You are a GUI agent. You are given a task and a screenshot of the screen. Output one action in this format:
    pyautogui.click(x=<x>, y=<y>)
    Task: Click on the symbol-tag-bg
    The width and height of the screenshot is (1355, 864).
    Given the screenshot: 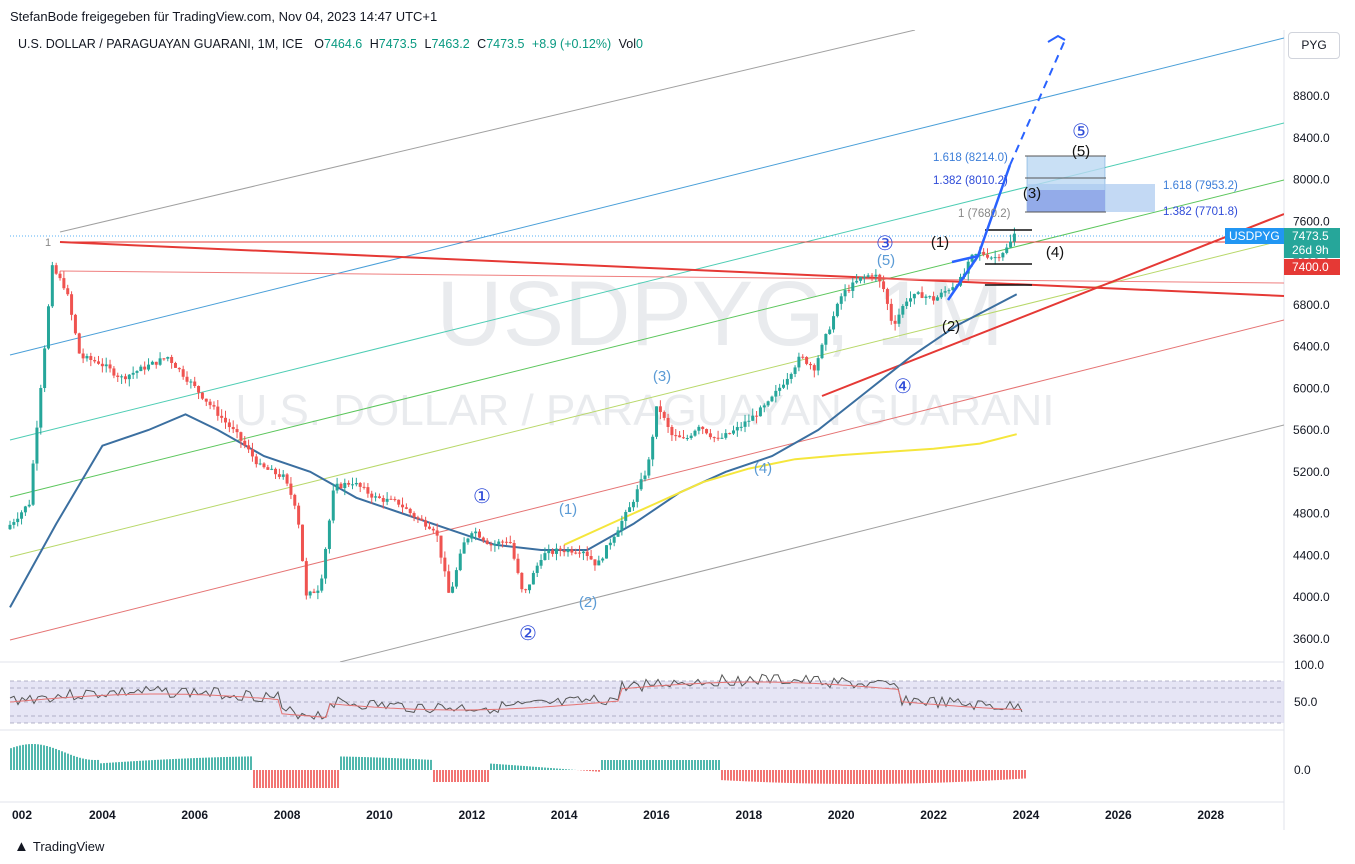 What is the action you would take?
    pyautogui.click(x=1254, y=236)
    